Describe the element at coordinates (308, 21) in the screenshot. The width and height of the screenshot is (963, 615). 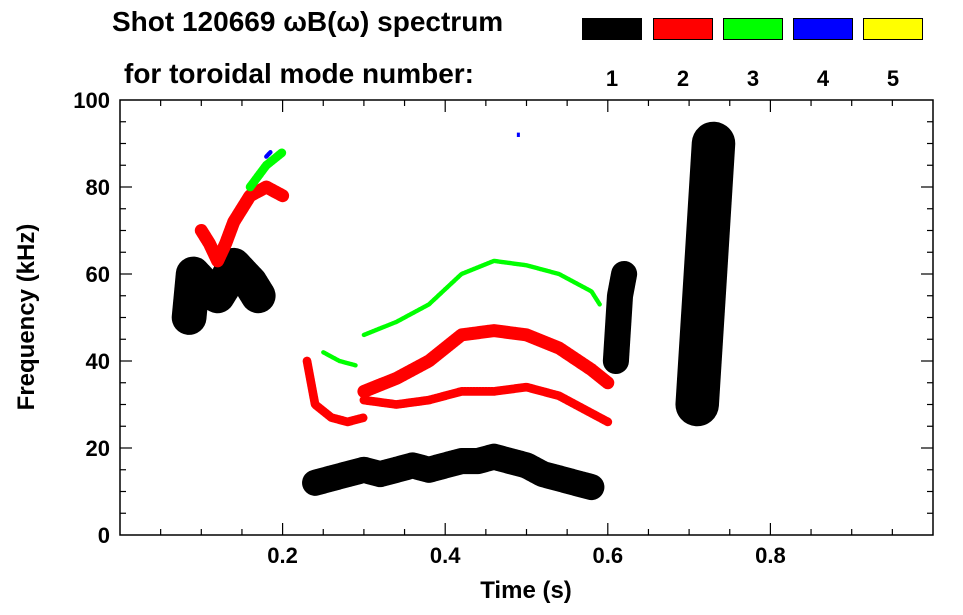
I see `chart-title: Shot 120669 ωB(ω) spectrum` at that location.